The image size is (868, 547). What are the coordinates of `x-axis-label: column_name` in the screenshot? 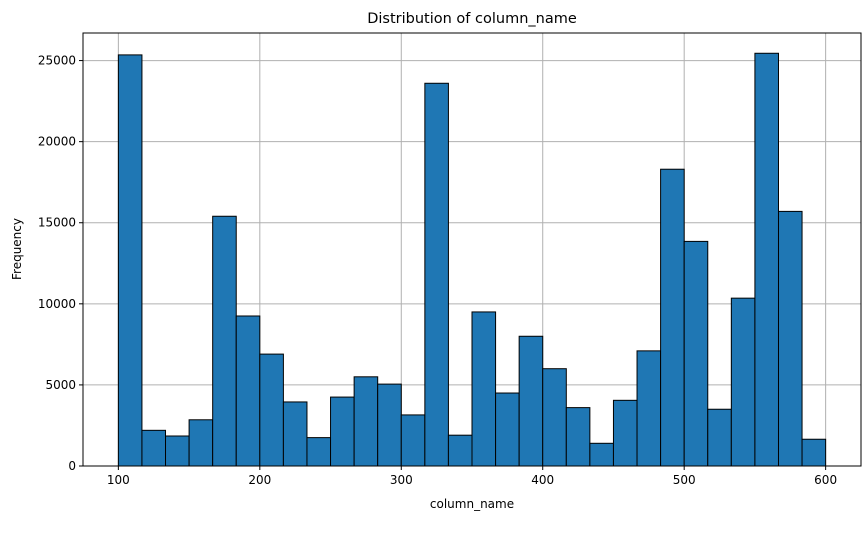 It's located at (472, 504).